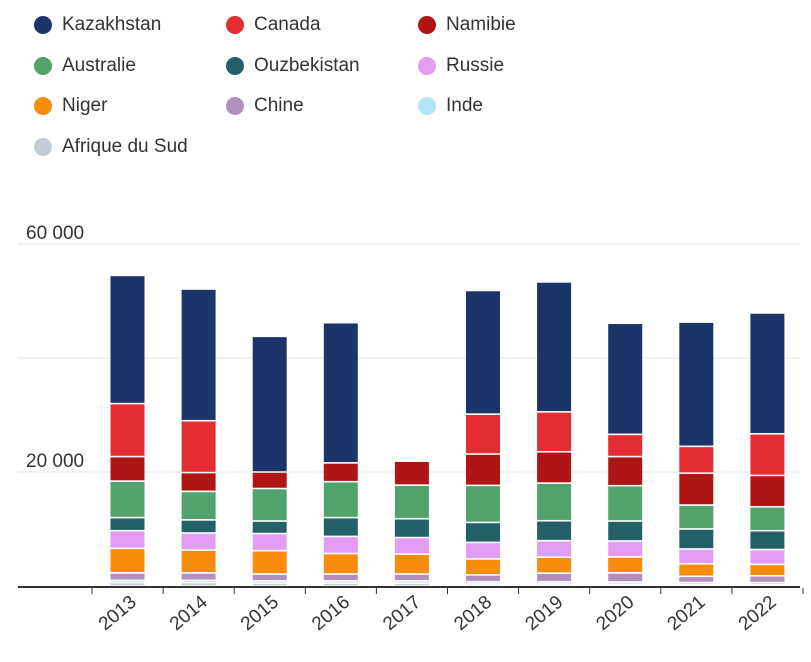 This screenshot has width=811, height=662. I want to click on legend-label: Chine, so click(279, 105).